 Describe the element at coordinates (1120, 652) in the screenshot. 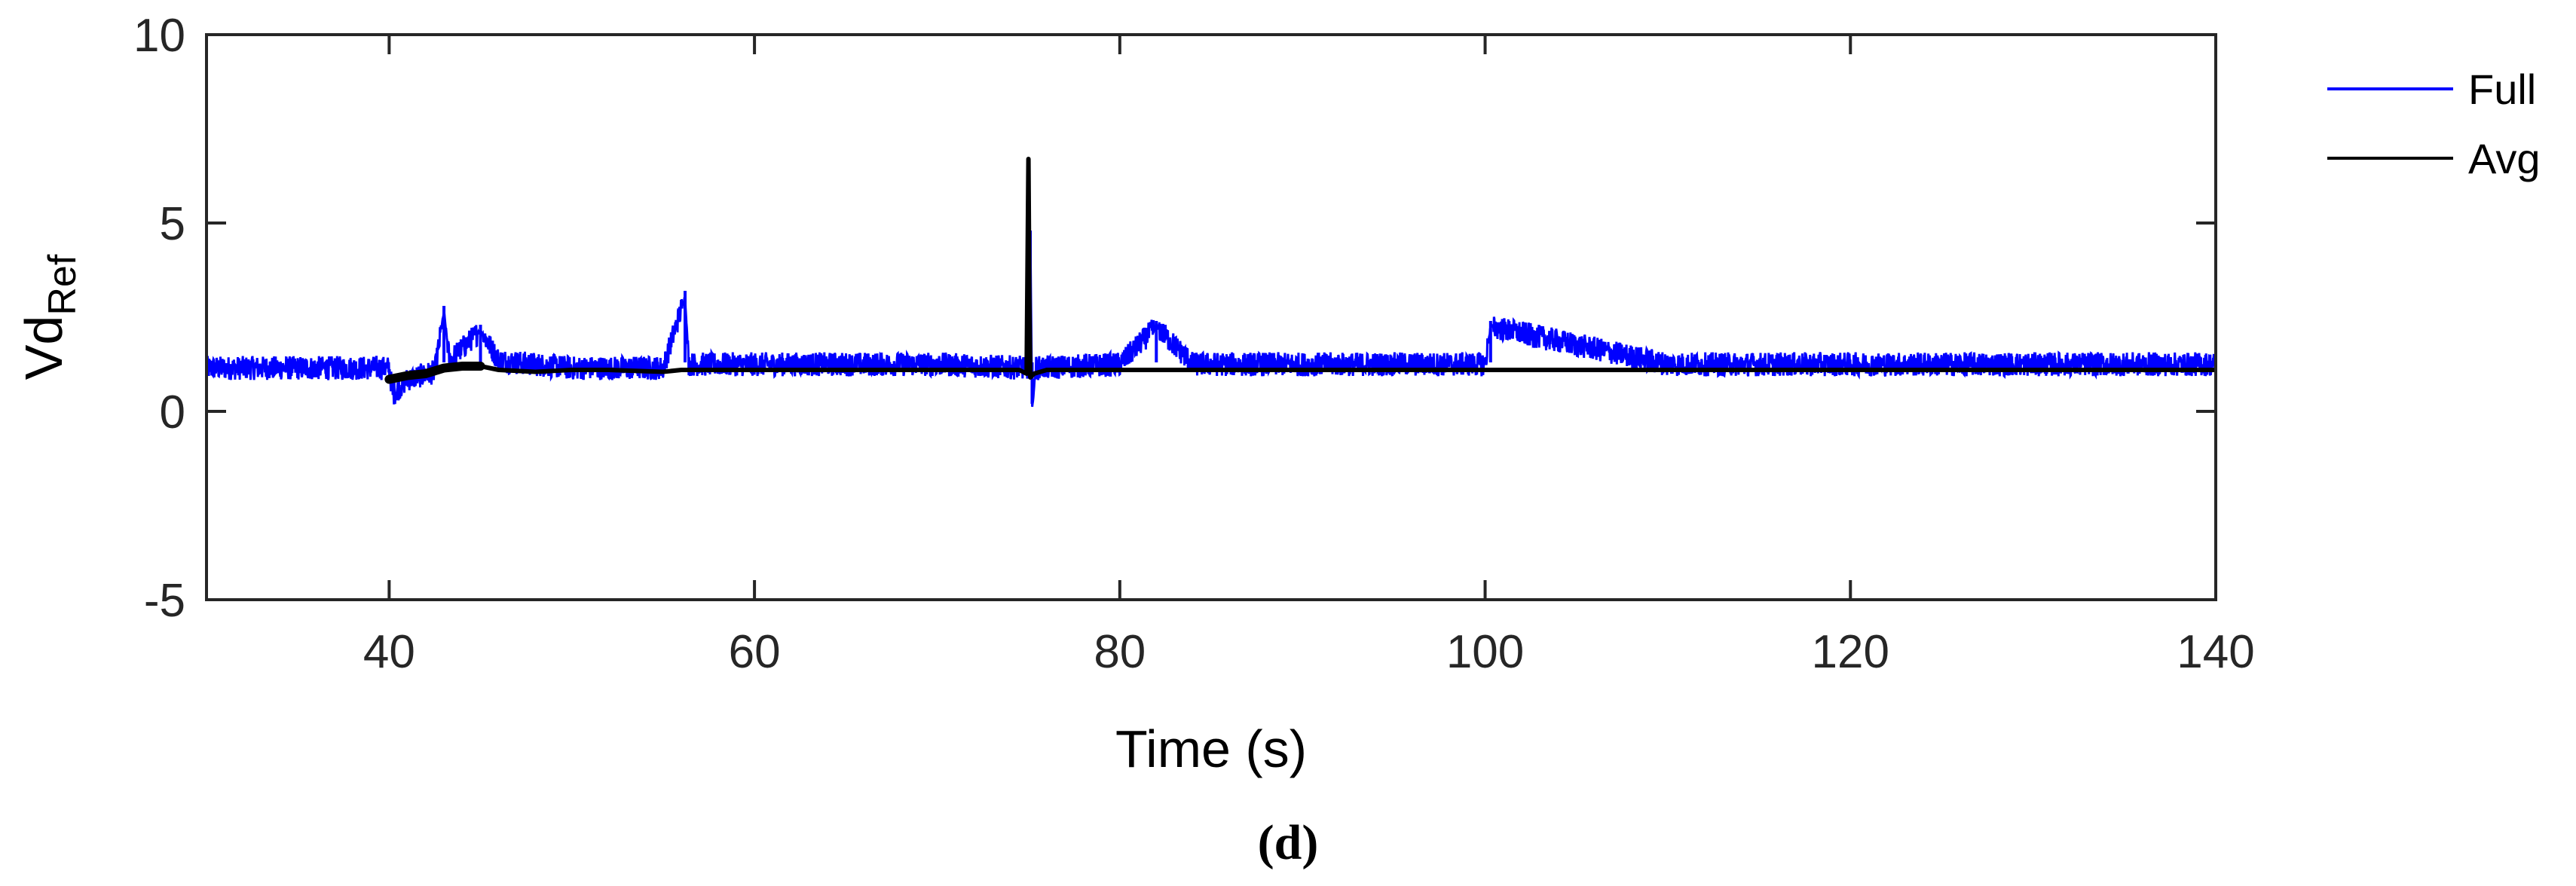

I see `x-tick-label: 80` at that location.